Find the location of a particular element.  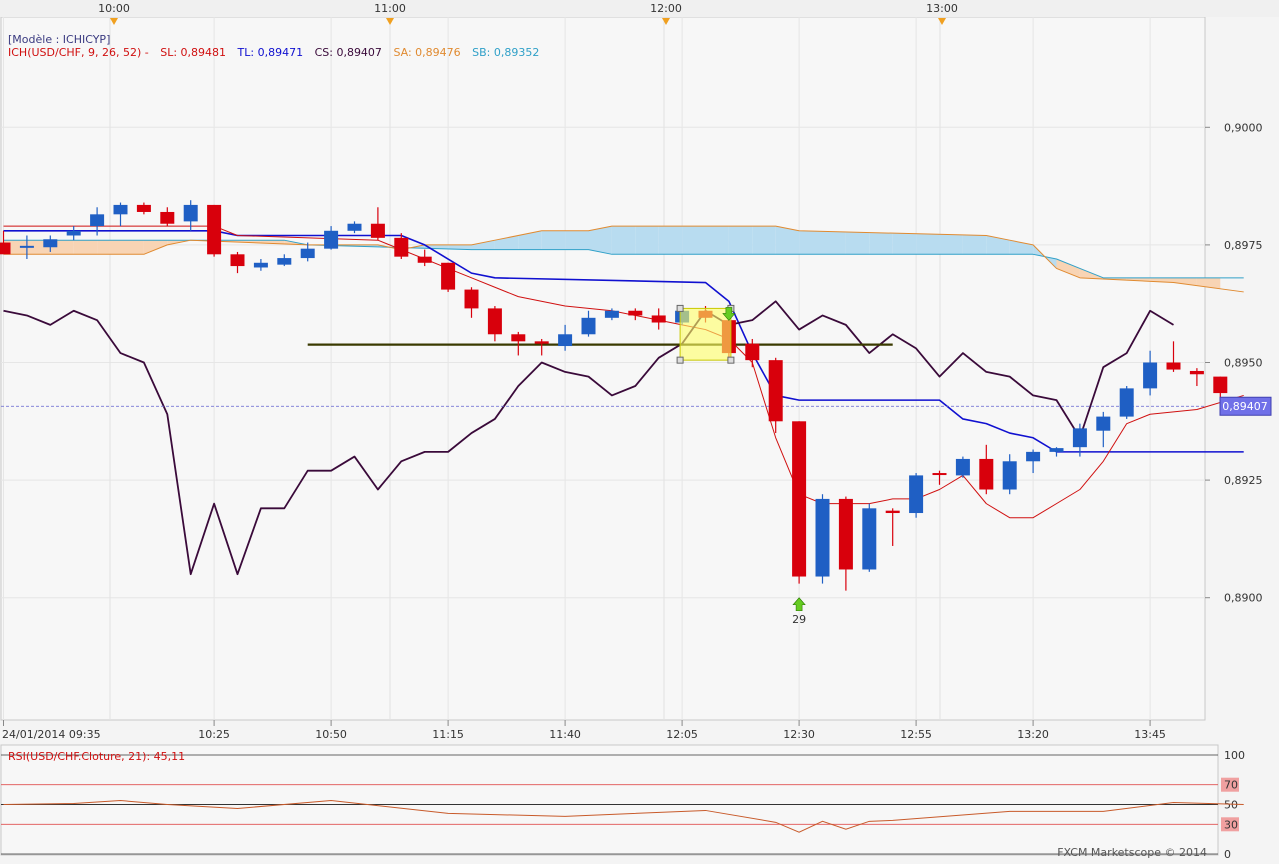

rsi-series-line is located at coordinates (623, 816).